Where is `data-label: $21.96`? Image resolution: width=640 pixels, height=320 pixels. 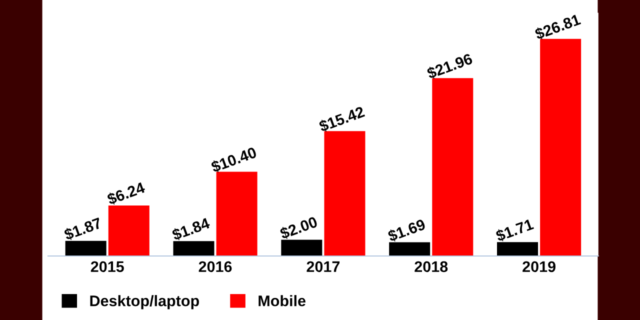
data-label: $21.96 is located at coordinates (450, 66).